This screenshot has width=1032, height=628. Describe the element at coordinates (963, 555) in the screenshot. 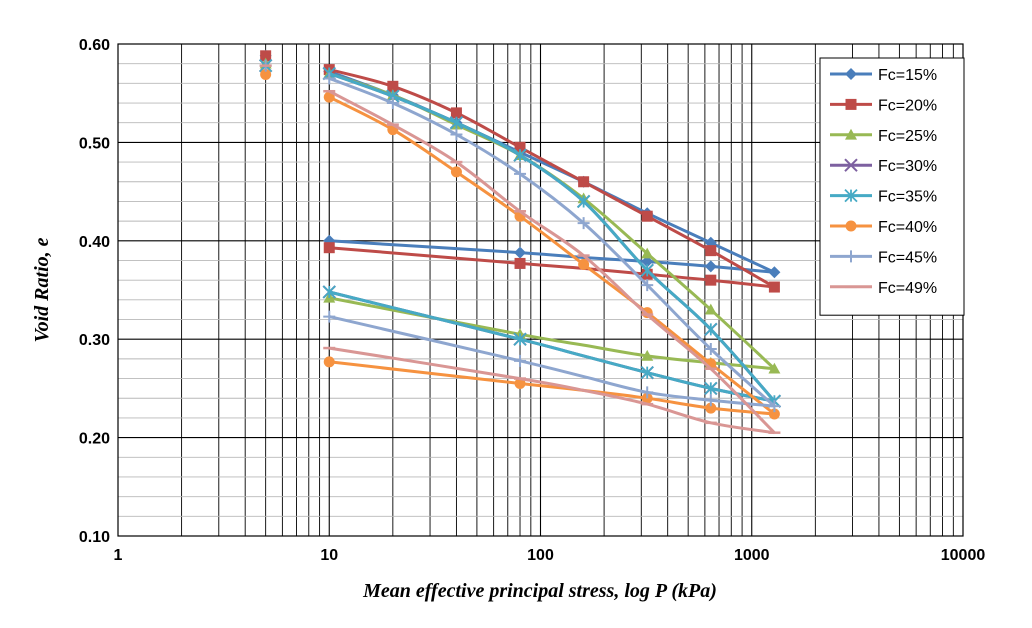

I see `x-tick-label: 10000` at that location.